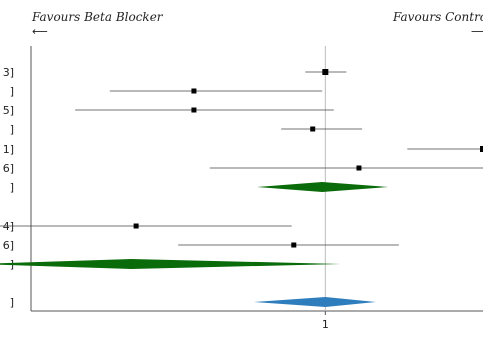 The image size is (483, 337). What do you see at coordinates (8, 245) in the screenshot?
I see `row-label-8: 6]` at bounding box center [8, 245].